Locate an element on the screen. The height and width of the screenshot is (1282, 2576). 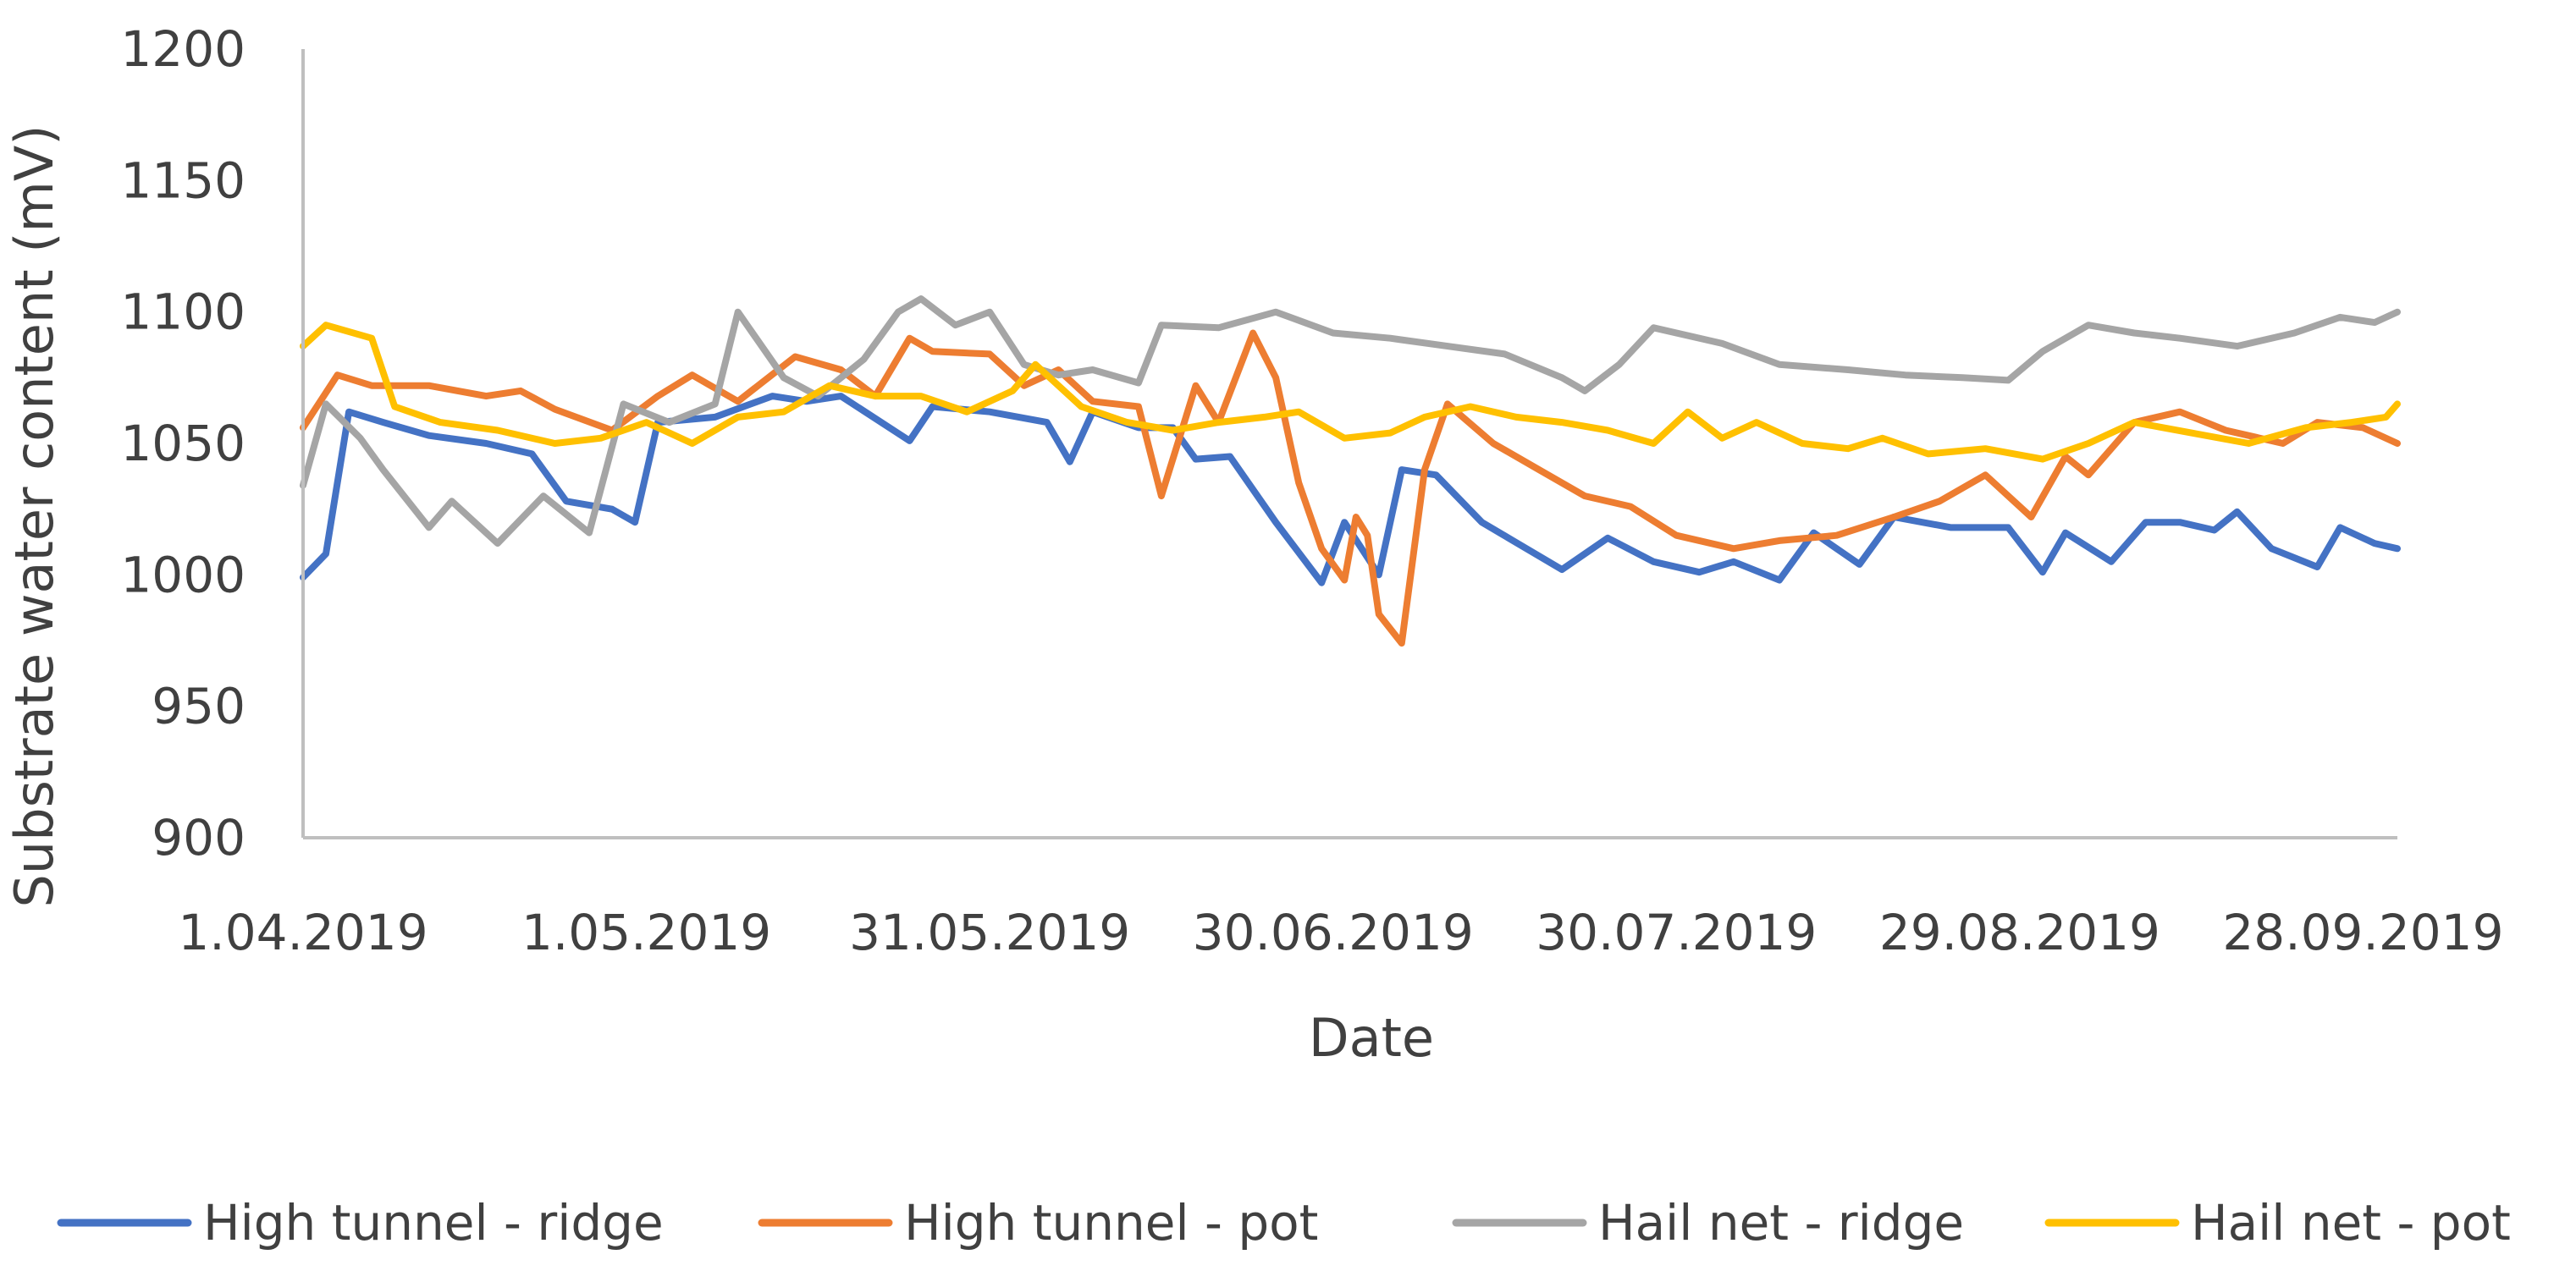
y-tick-label: 1100 is located at coordinates (183, 312).